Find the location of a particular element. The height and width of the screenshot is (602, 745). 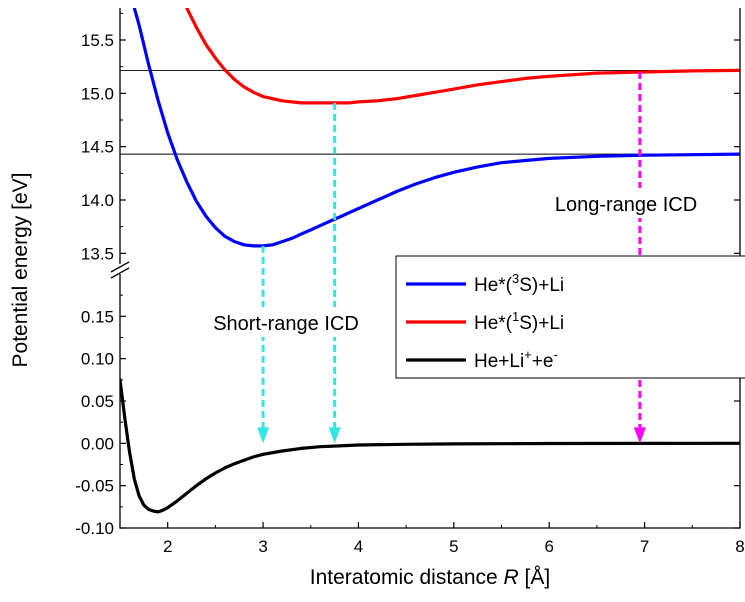

y-lower-tick-label-0: -0.10 is located at coordinates (94, 528).